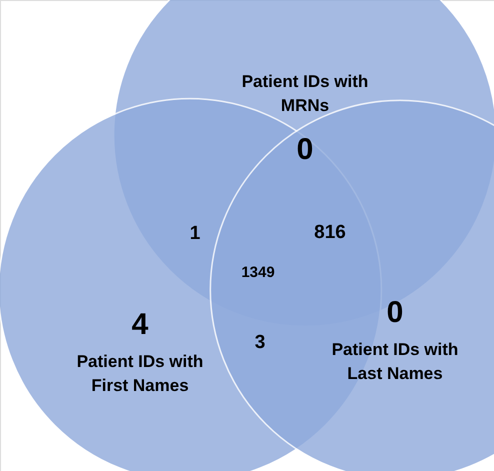 The width and height of the screenshot is (494, 471). Describe the element at coordinates (140, 373) in the screenshot. I see `category-label: Patient IDs with First Names` at that location.